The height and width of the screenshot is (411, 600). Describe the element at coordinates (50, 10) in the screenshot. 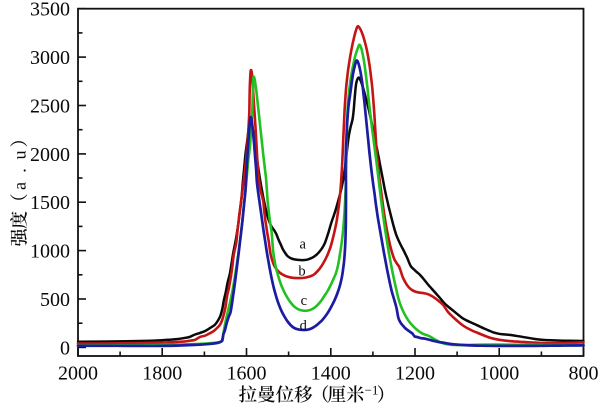

I see `svg-text: 3500` at that location.